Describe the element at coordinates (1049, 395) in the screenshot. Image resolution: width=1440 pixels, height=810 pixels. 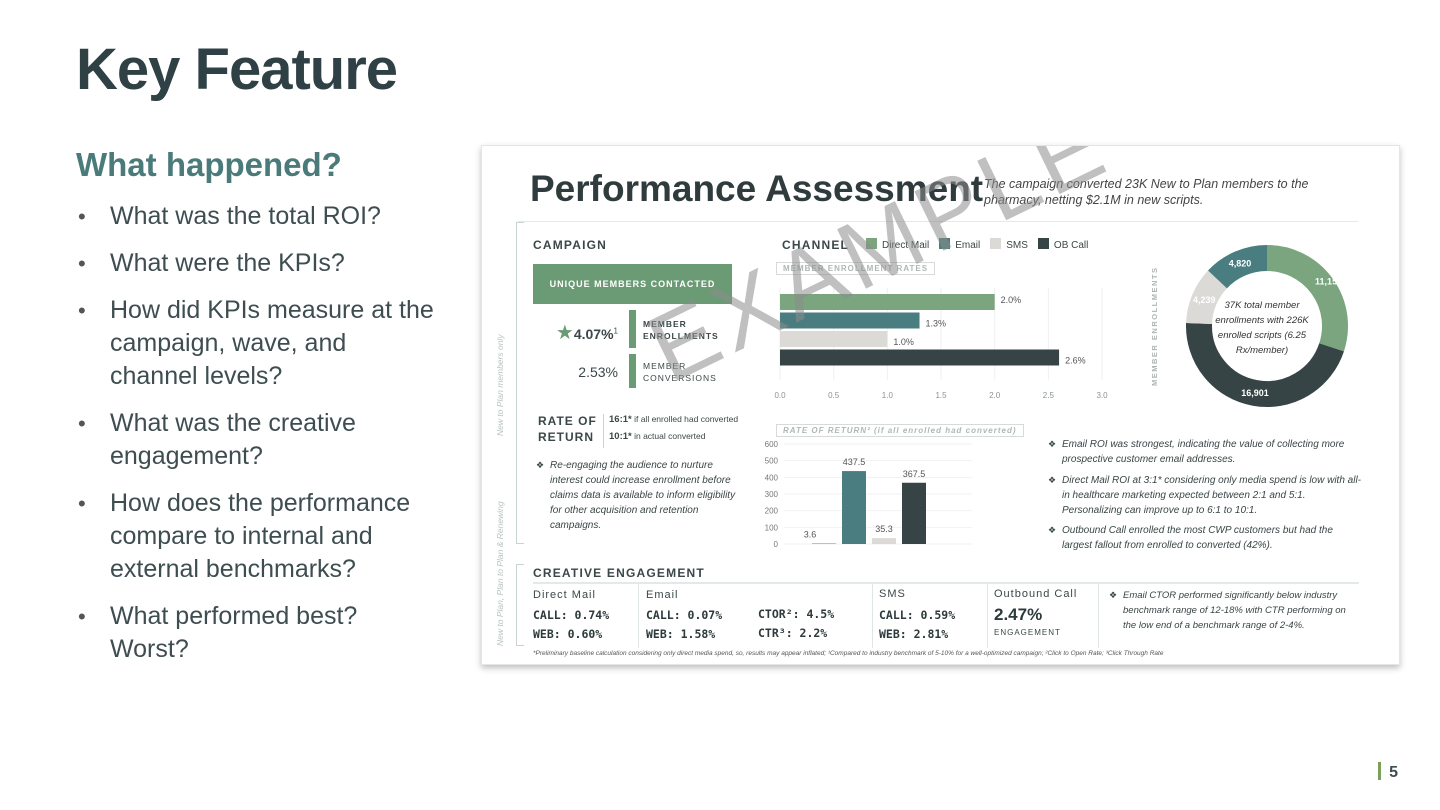
I see `x-tick-label: 2.5` at that location.